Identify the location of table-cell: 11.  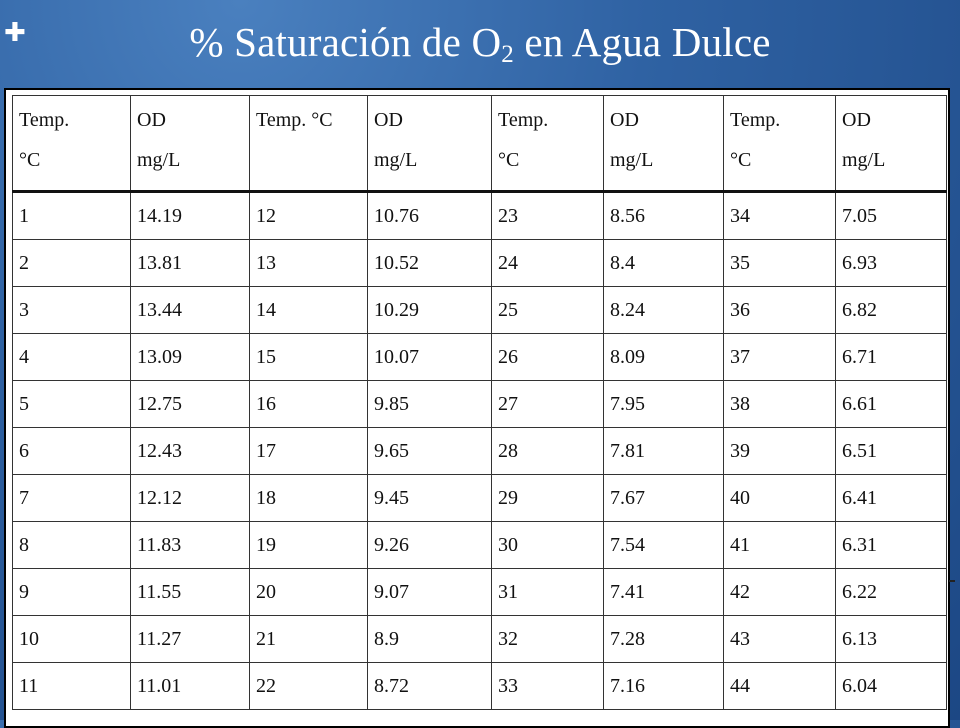
(71, 686).